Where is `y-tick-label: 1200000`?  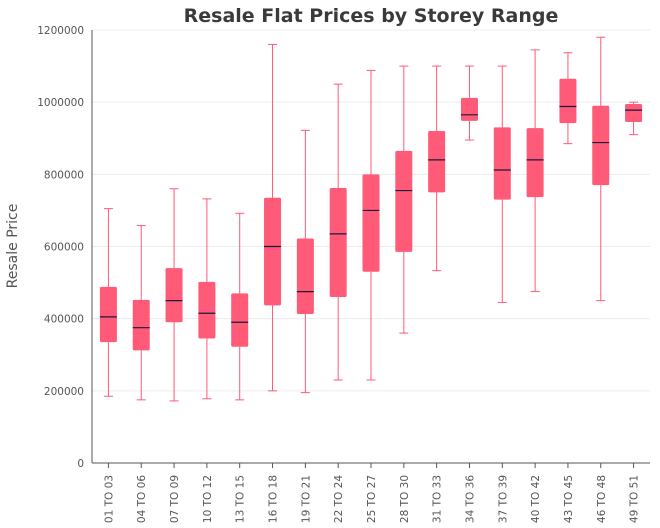 y-tick-label: 1200000 is located at coordinates (60, 31).